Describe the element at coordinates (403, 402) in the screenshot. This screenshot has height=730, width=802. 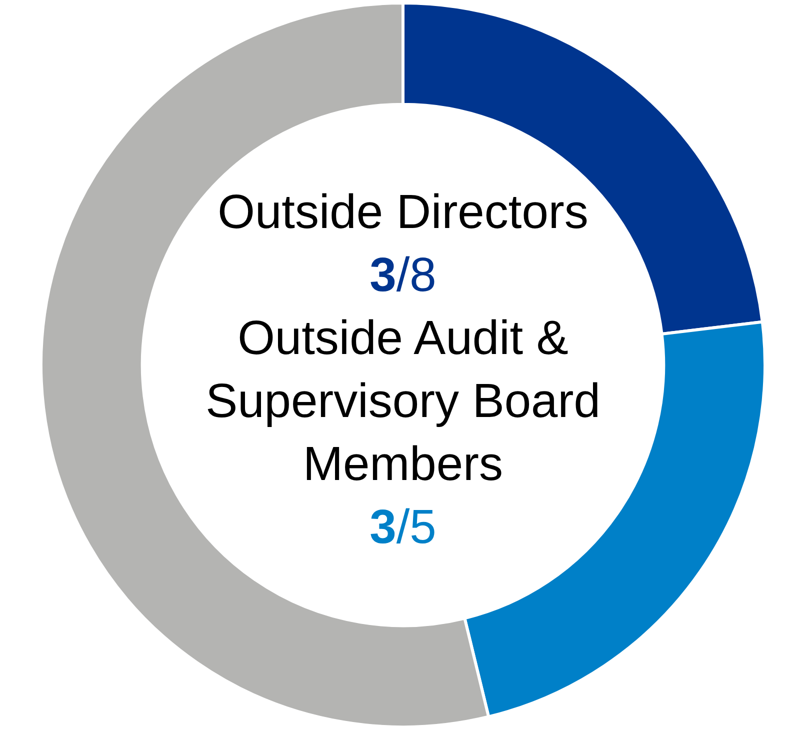
I see `text: Outside Audit & Supervisory Board Members` at that location.